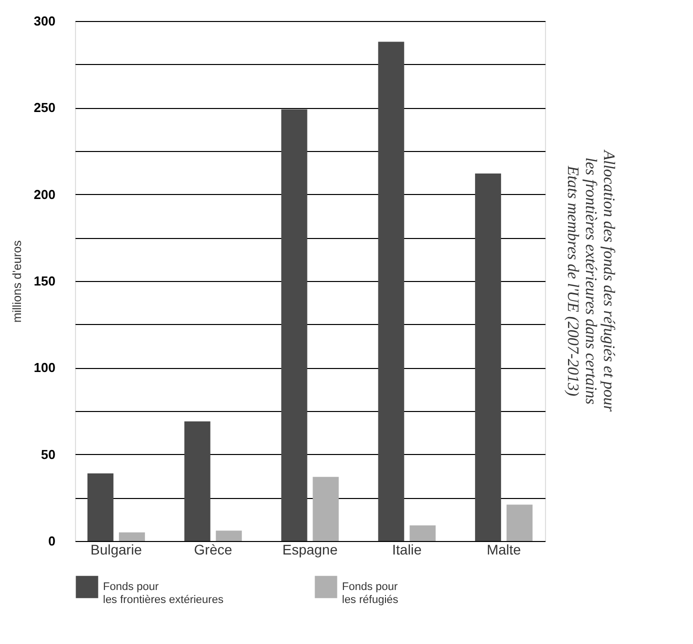 The width and height of the screenshot is (693, 644). Describe the element at coordinates (52, 541) in the screenshot. I see `y-tick-label: 0` at that location.